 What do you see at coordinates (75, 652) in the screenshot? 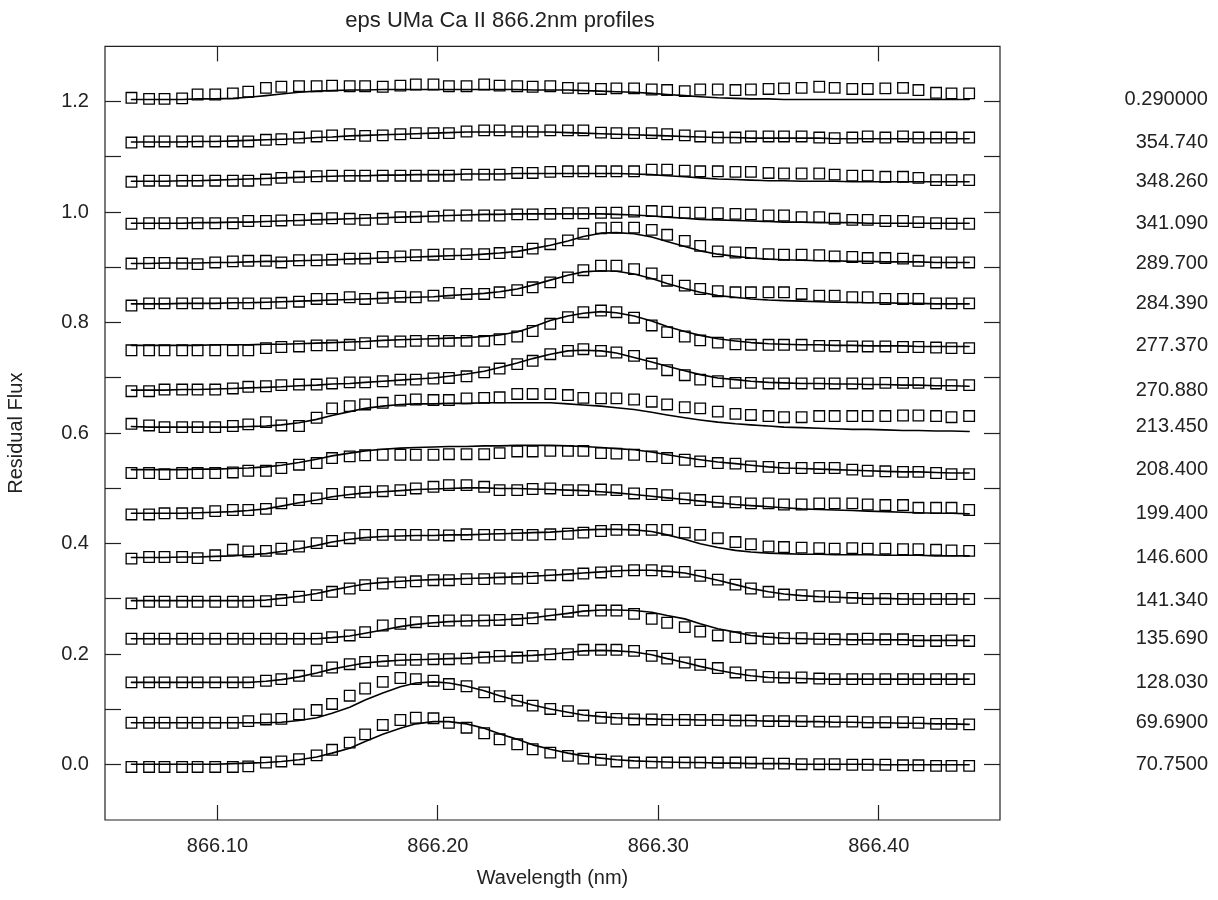
I see `y-tick-label: 0.2` at bounding box center [75, 652].